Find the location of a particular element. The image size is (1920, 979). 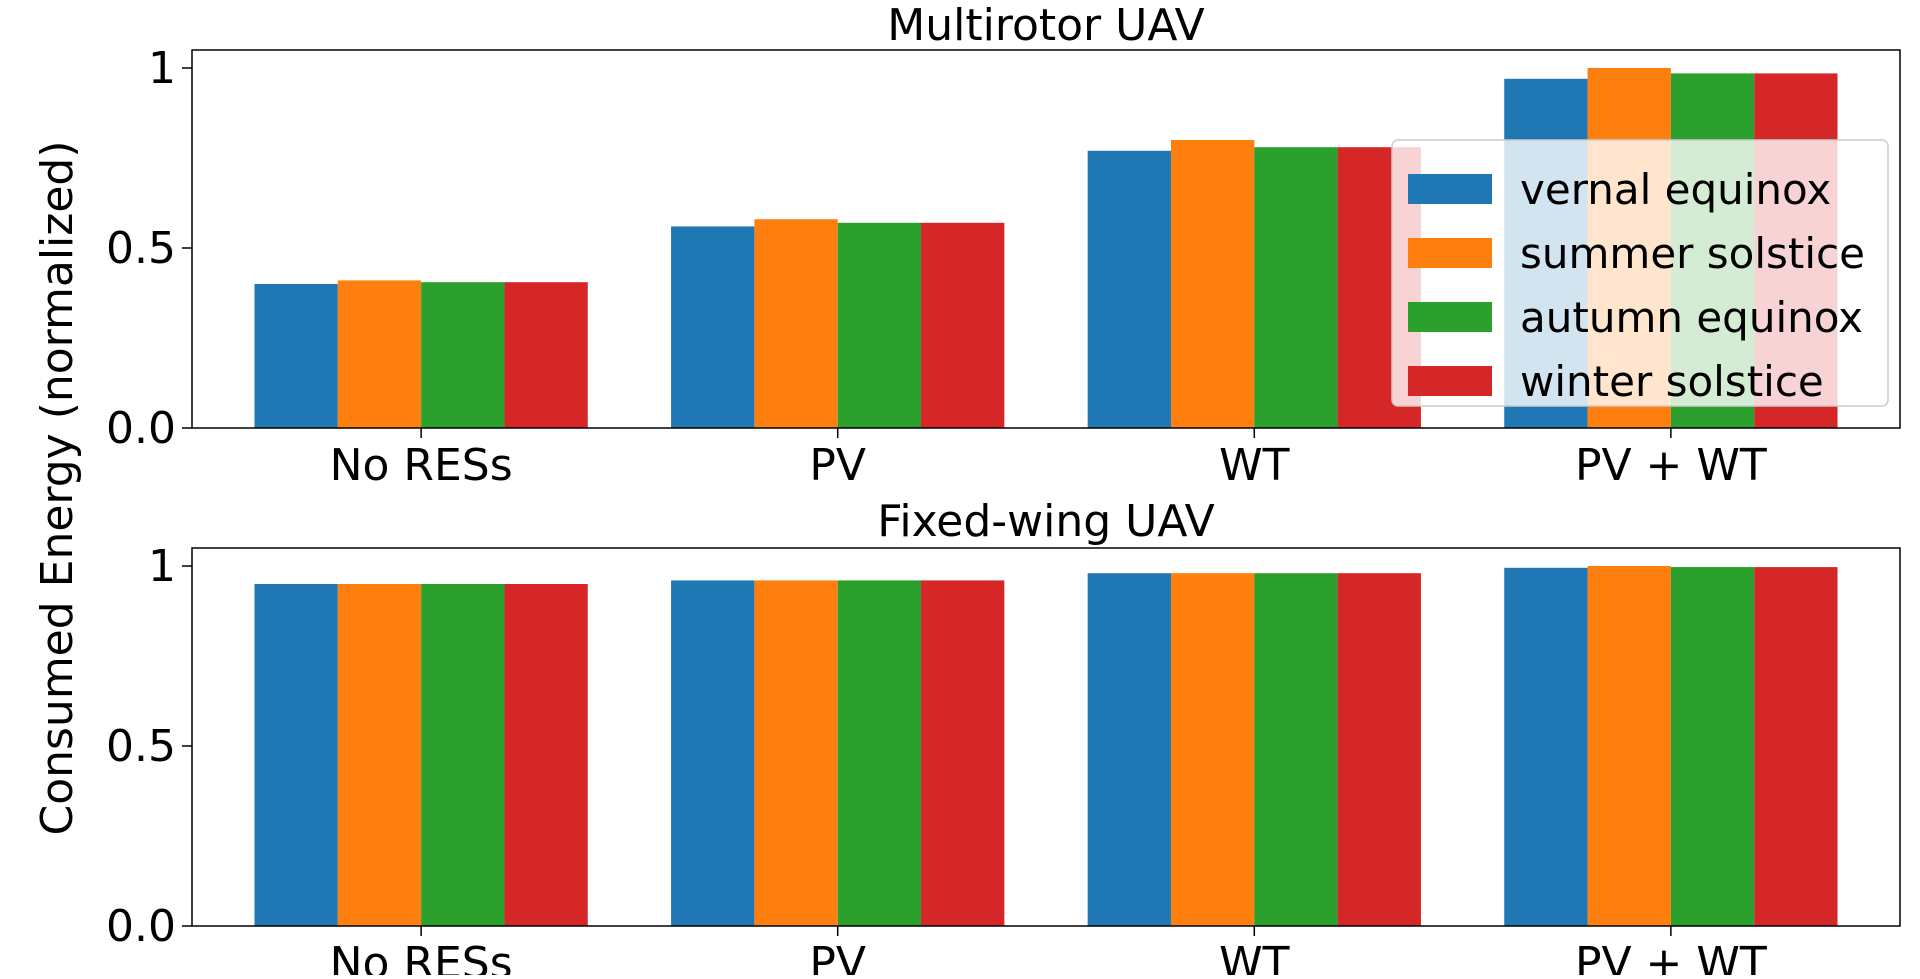

legend-box is located at coordinates (1640, 273).